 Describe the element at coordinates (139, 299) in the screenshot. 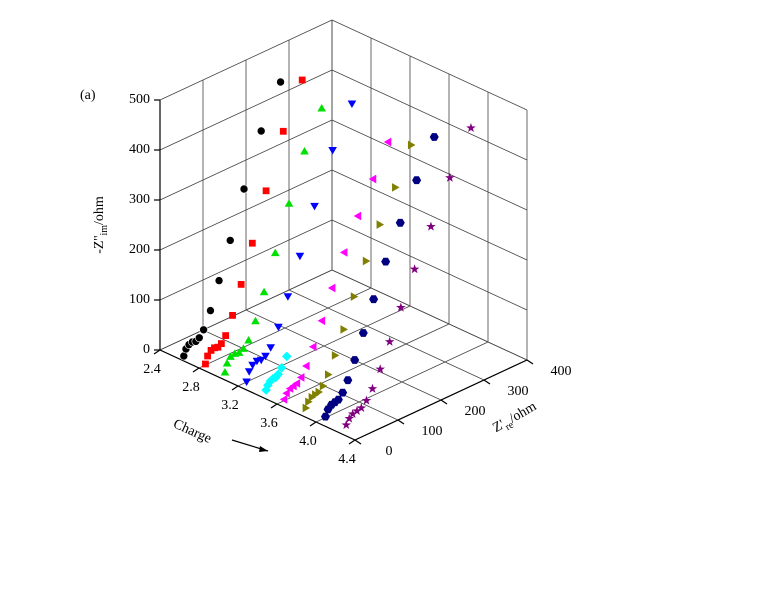

I see `y-tick-label: 100` at that location.